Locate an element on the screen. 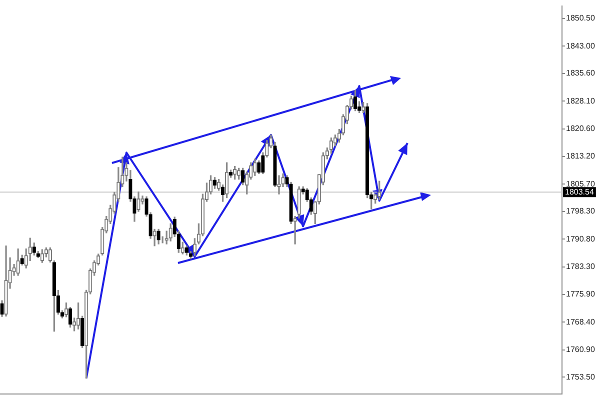  y-tick-label: 1843.00 is located at coordinates (581, 45).